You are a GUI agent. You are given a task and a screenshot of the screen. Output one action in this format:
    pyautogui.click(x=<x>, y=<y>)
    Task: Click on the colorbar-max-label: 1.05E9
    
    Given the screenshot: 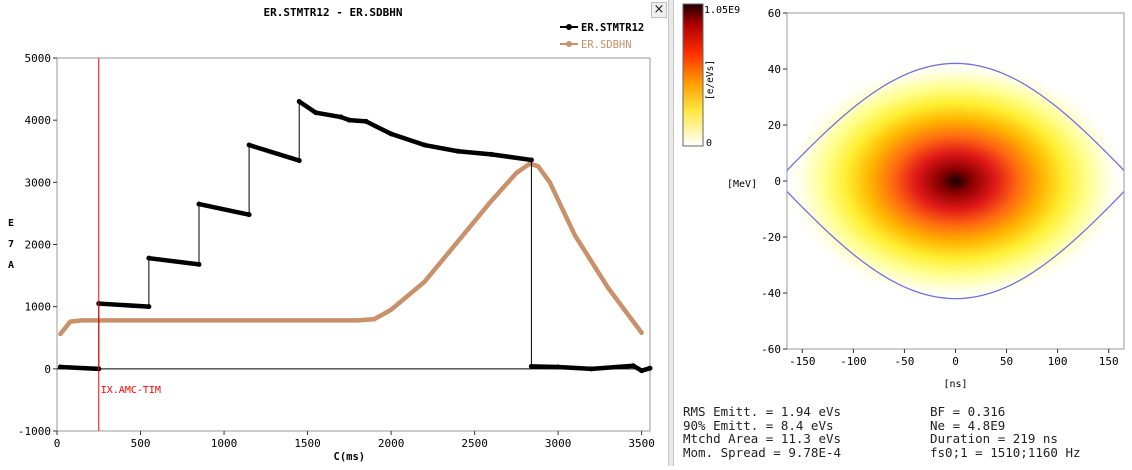 What is the action you would take?
    pyautogui.click(x=722, y=10)
    